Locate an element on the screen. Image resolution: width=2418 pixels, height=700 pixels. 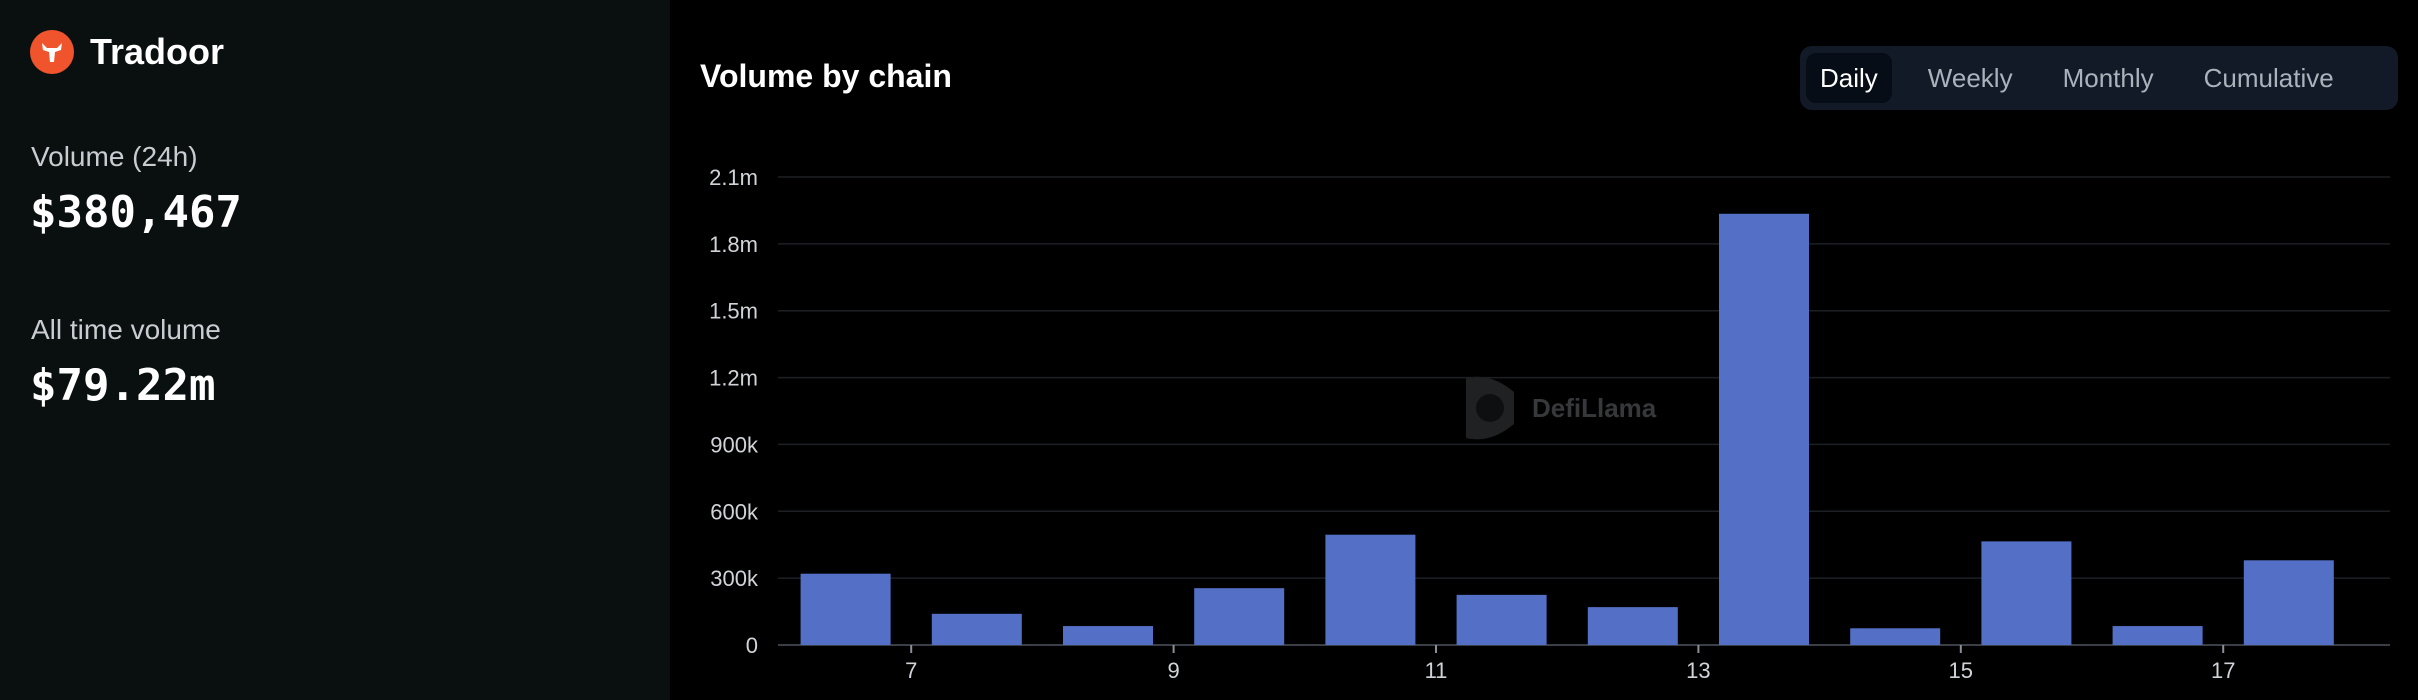
x-tick-label: 17 is located at coordinates (2223, 670).